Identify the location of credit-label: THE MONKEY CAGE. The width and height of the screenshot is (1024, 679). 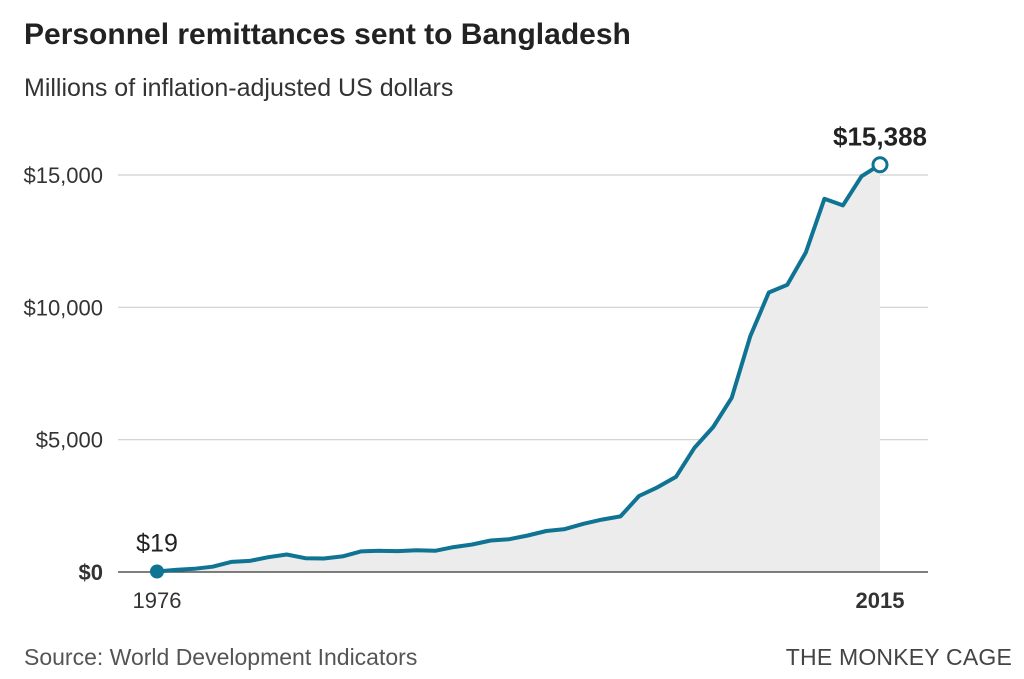
(898, 657).